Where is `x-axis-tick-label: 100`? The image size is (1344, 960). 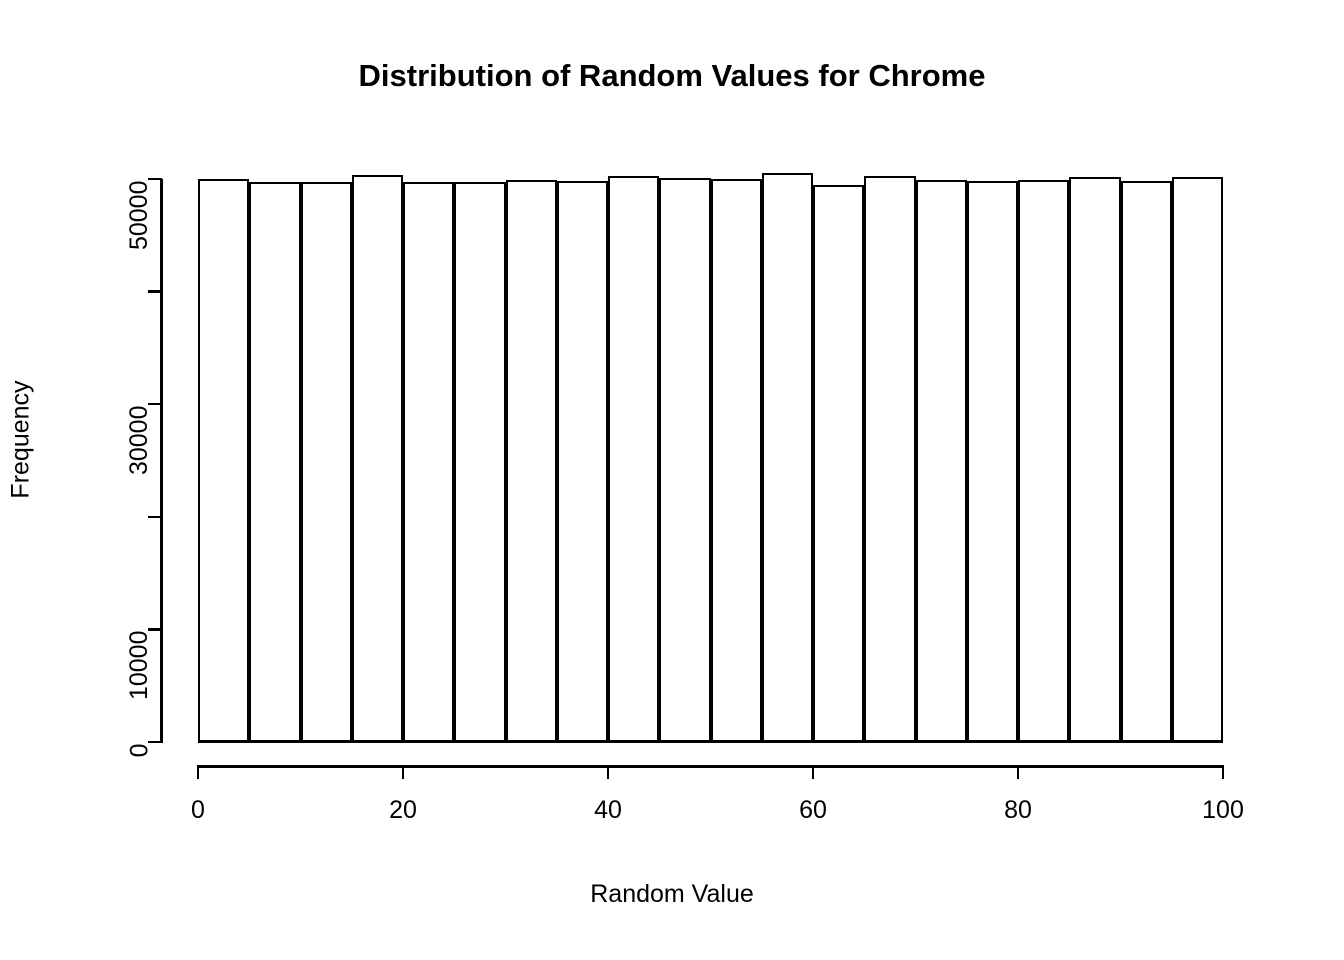
x-axis-tick-label: 100 is located at coordinates (1223, 810).